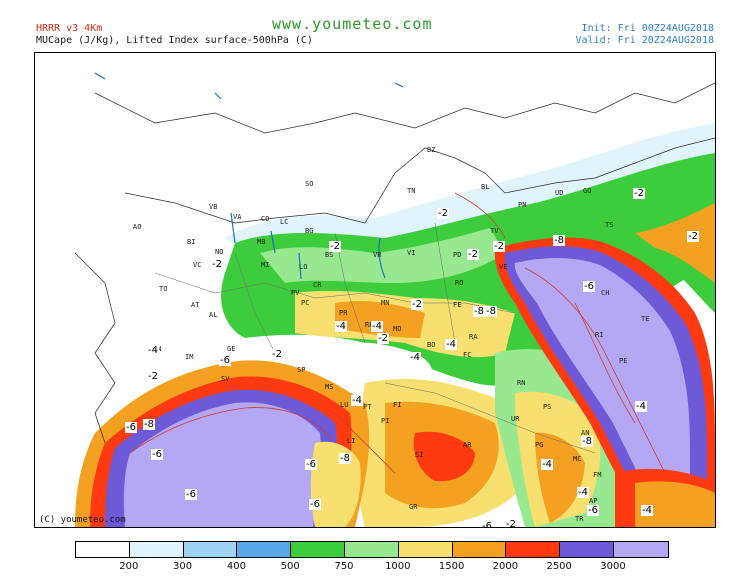  Describe the element at coordinates (344, 405) in the screenshot. I see `city-label: LU` at that location.